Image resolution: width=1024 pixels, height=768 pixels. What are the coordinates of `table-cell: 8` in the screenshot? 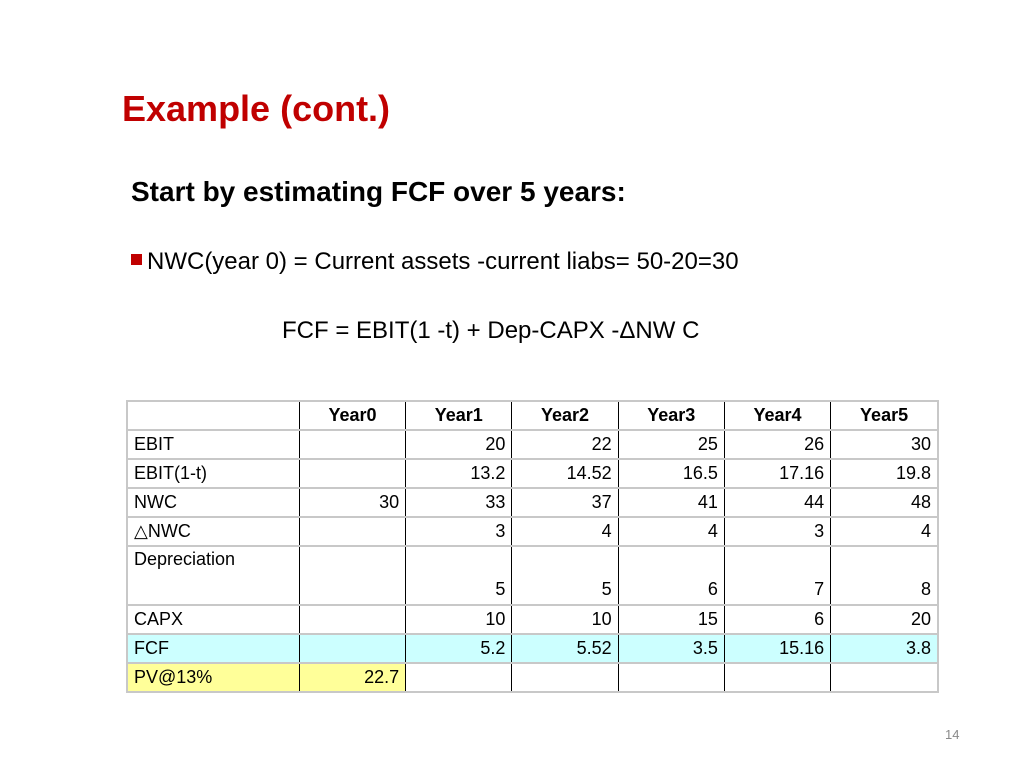 It's located at (883, 575).